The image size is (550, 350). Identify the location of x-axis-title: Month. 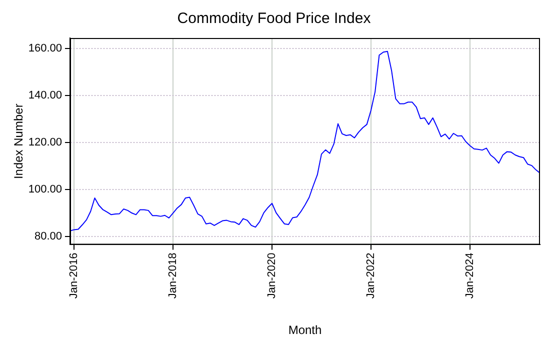
(305, 330).